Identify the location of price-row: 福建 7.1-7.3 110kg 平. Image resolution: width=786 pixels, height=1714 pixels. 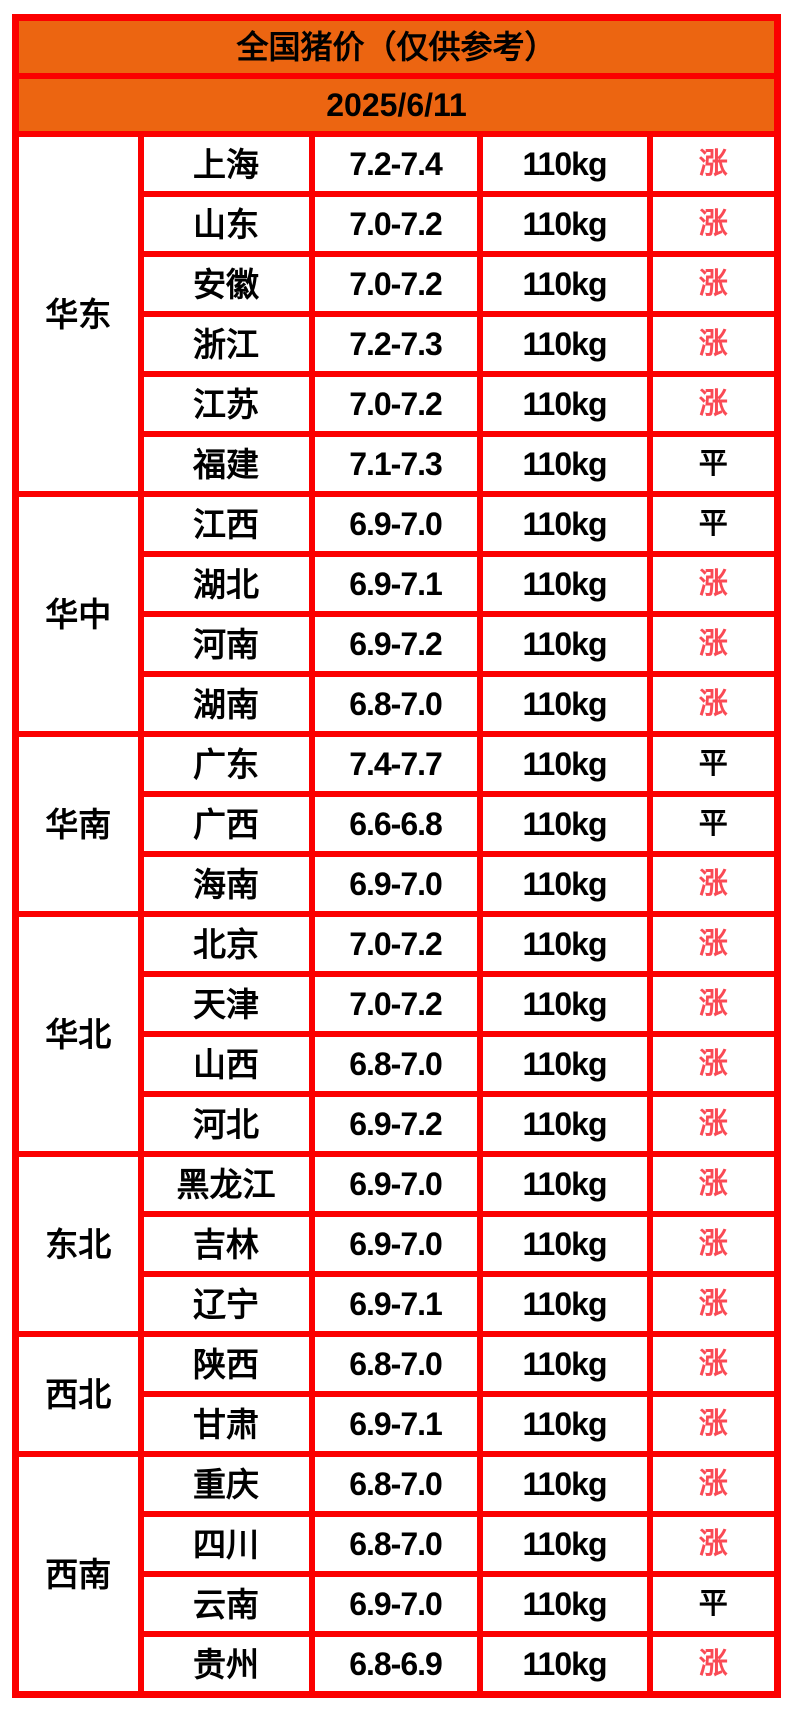
(398, 464).